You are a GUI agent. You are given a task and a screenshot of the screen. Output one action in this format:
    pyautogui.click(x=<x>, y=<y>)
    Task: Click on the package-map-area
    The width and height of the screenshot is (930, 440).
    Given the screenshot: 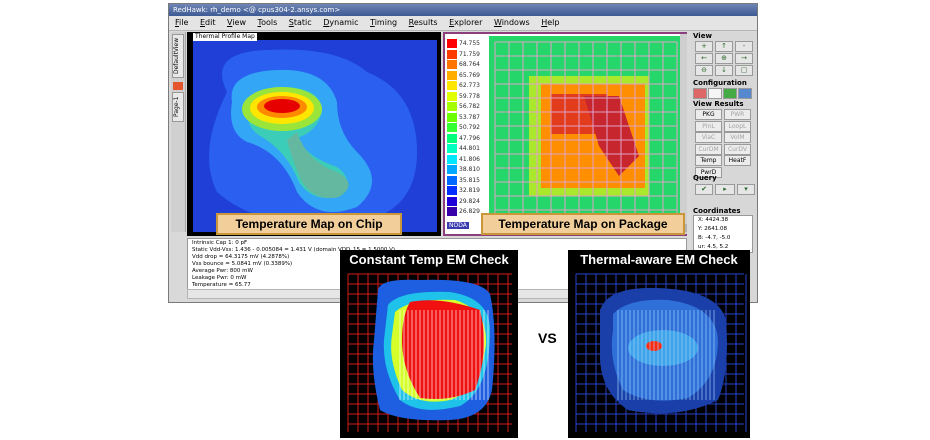 What is the action you would take?
    pyautogui.click(x=586, y=134)
    